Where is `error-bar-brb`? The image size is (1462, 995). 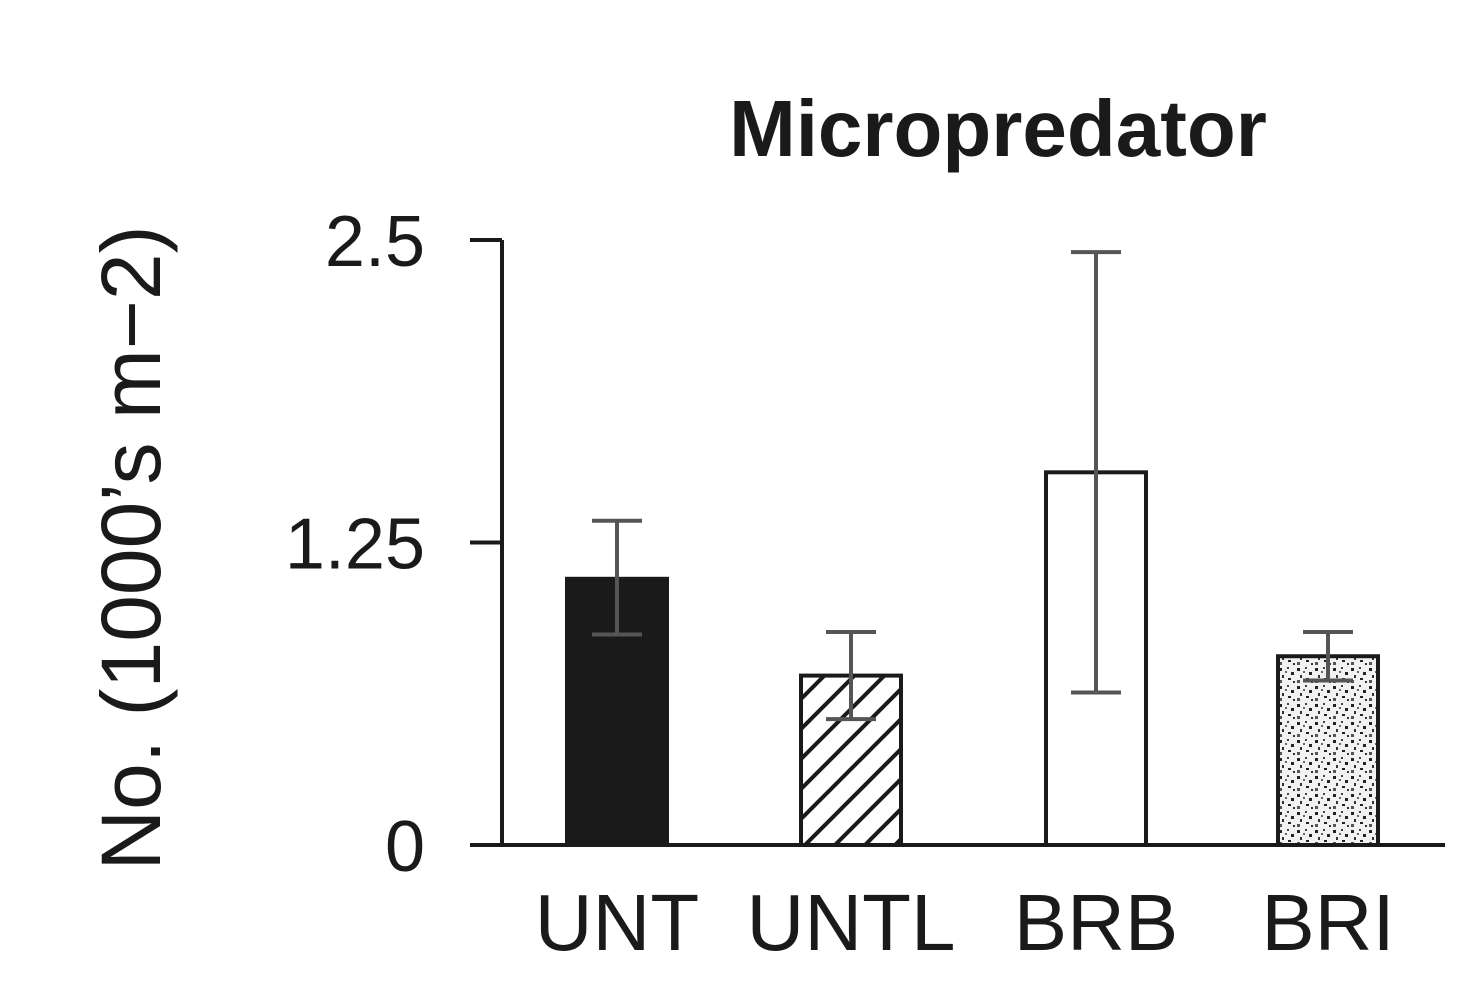 error-bar-brb is located at coordinates (1096, 472).